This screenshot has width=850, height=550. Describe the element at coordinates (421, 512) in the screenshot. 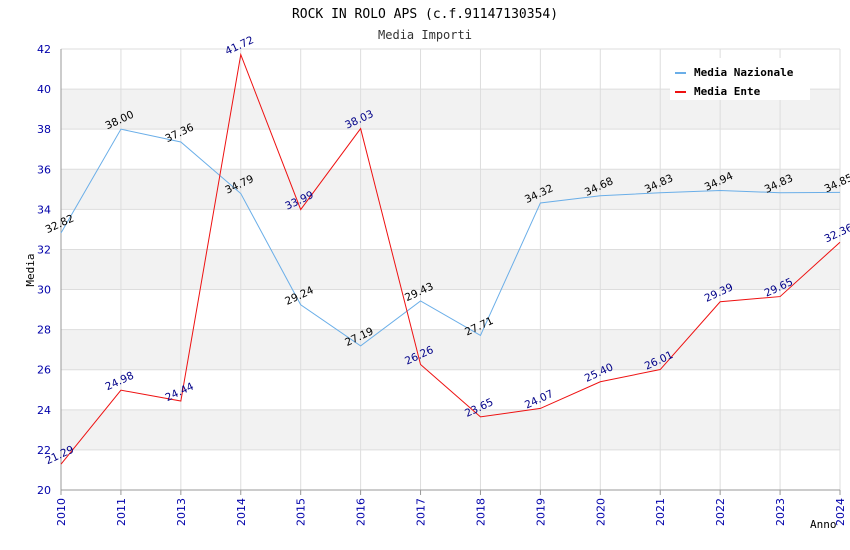

I see `x-tick-label: 2017` at that location.